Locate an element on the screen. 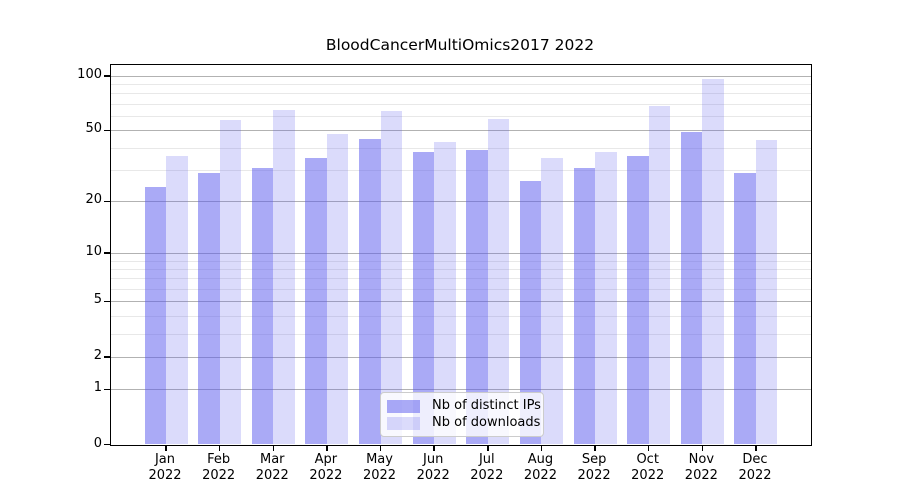 This screenshot has width=900, height=500. x-tick-label-dec: Dec 2022 is located at coordinates (755, 467).